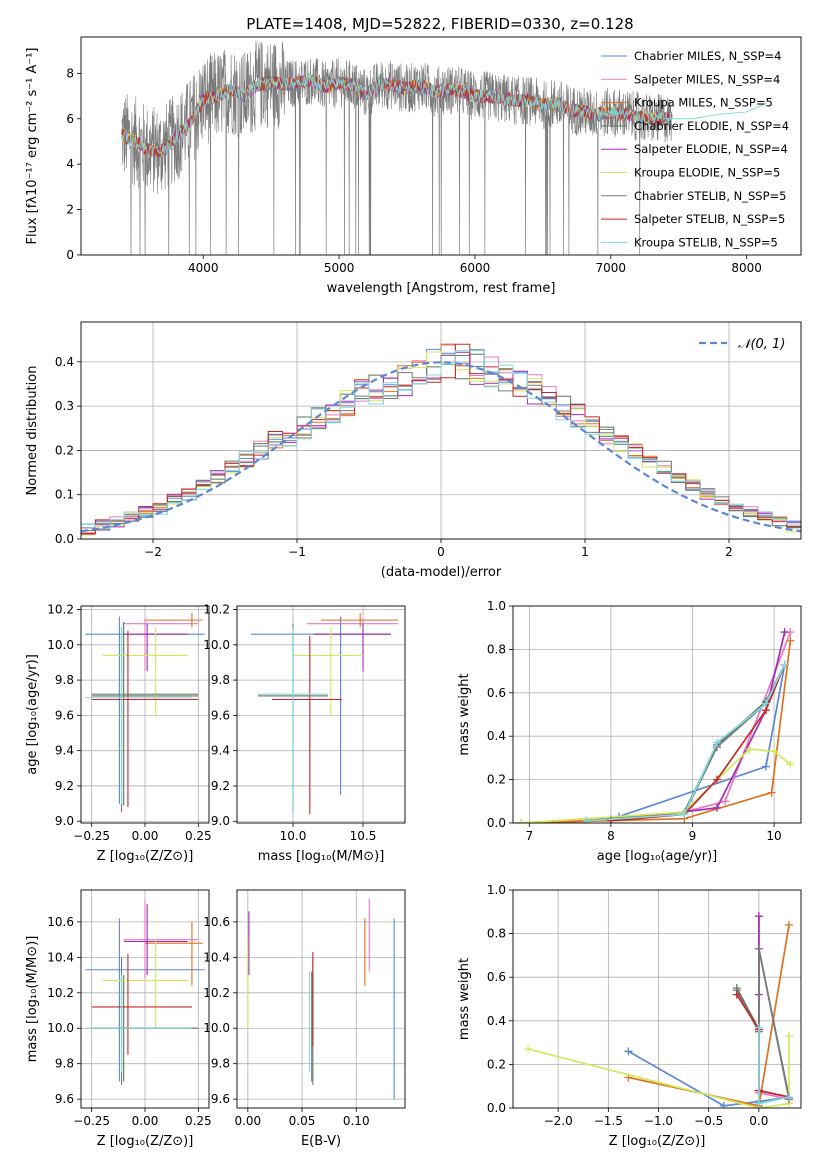  I want to click on y-tick-label: 1.0, so click(496, 890).